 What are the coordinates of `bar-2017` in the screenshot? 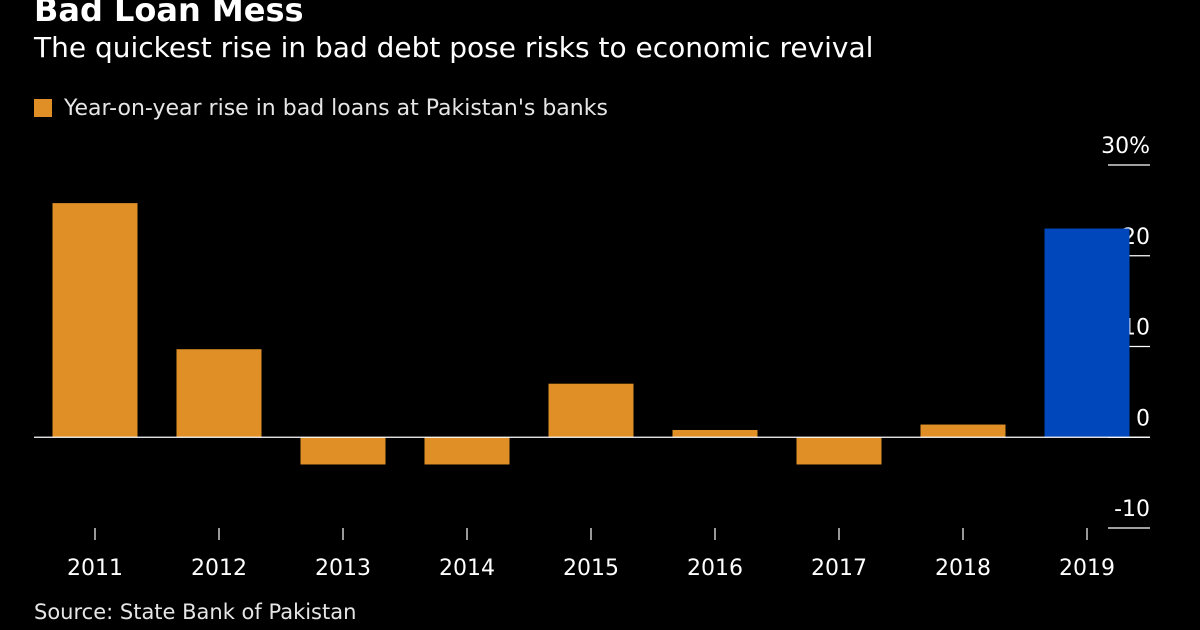 It's located at (839, 451).